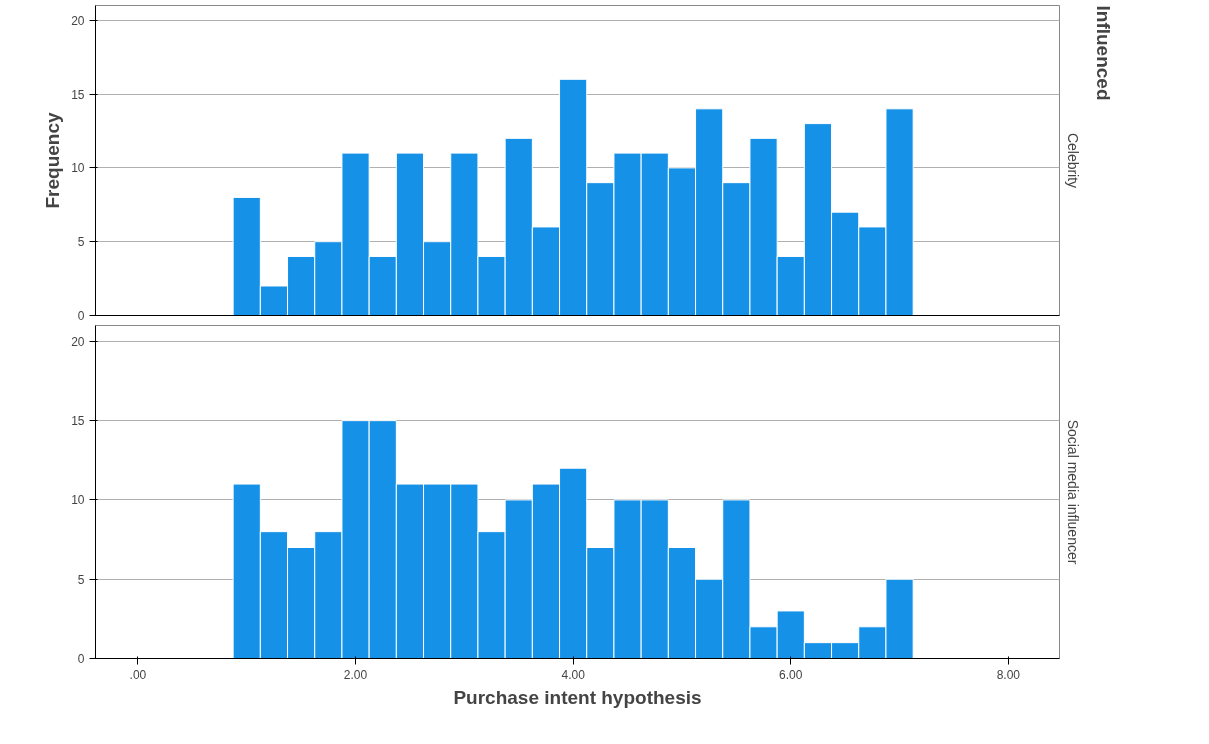 This screenshot has width=1209, height=744. What do you see at coordinates (1072, 160) in the screenshot?
I see `text: Celebrity` at bounding box center [1072, 160].